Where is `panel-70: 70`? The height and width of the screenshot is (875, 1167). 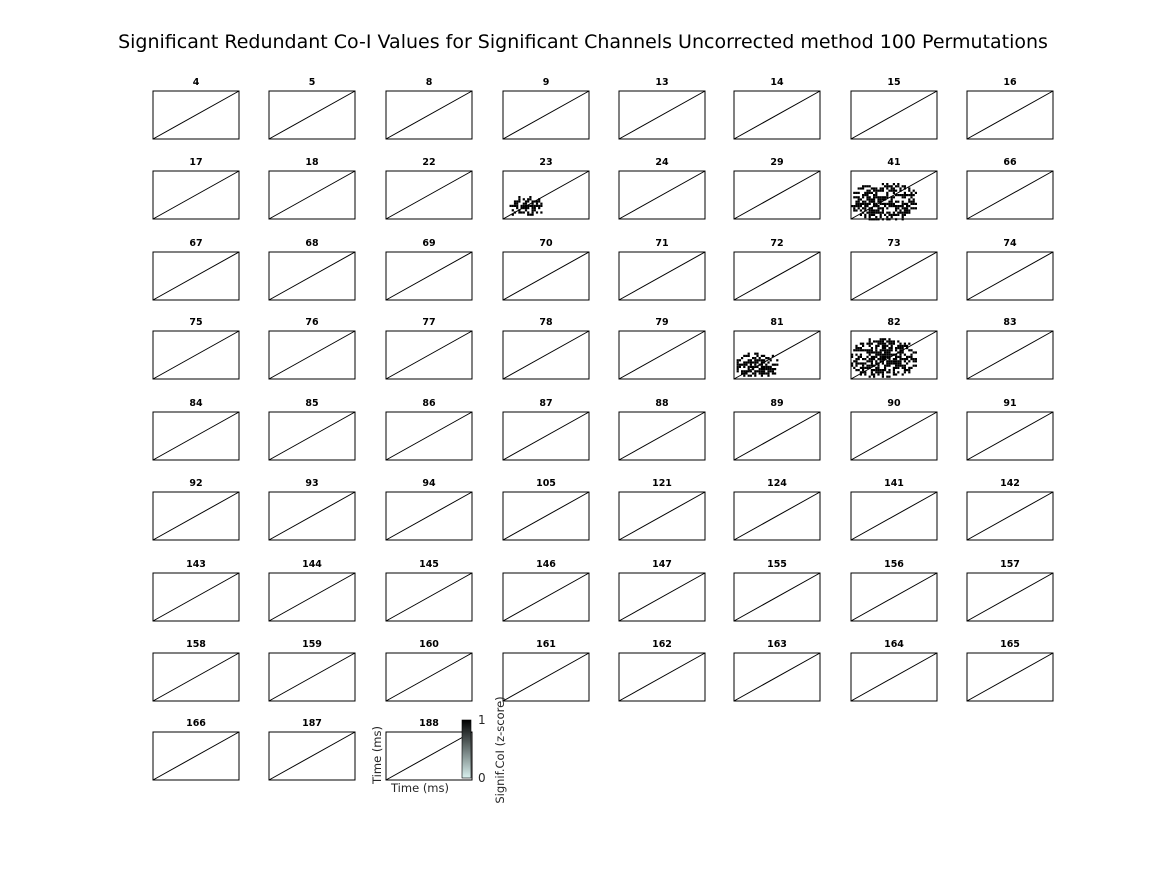
panel-70: 70 is located at coordinates (546, 269).